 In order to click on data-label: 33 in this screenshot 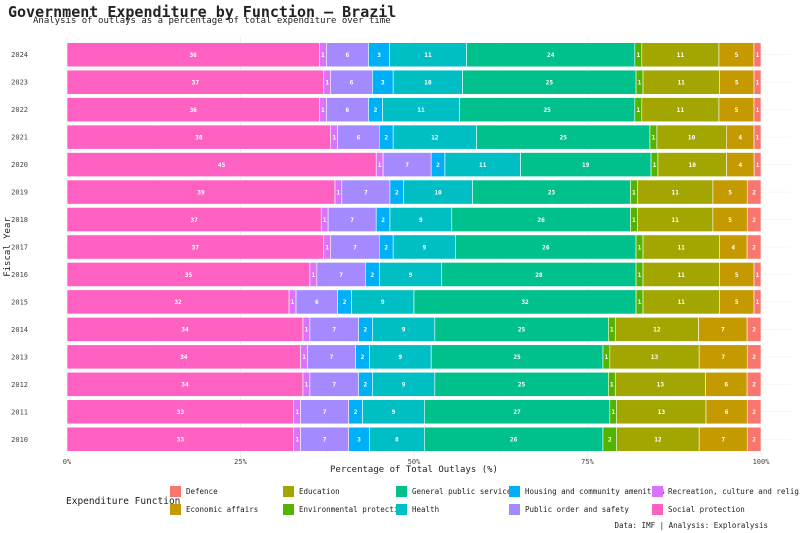, I will do `click(181, 440)`.